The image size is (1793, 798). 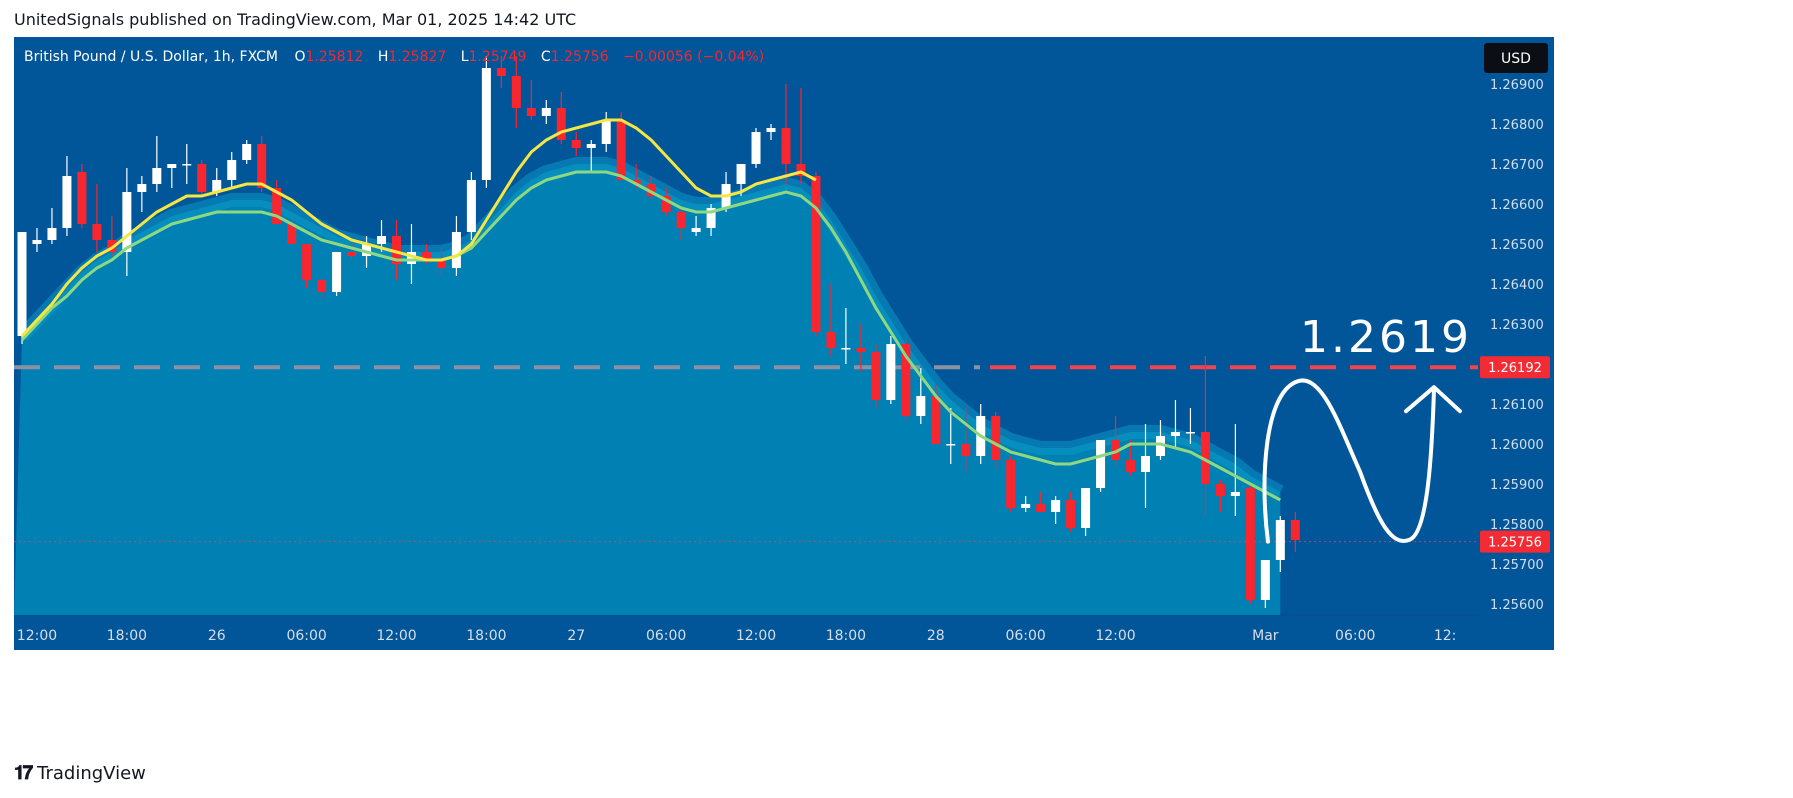 I want to click on time-axis-tick: 06:00, so click(x=666, y=636).